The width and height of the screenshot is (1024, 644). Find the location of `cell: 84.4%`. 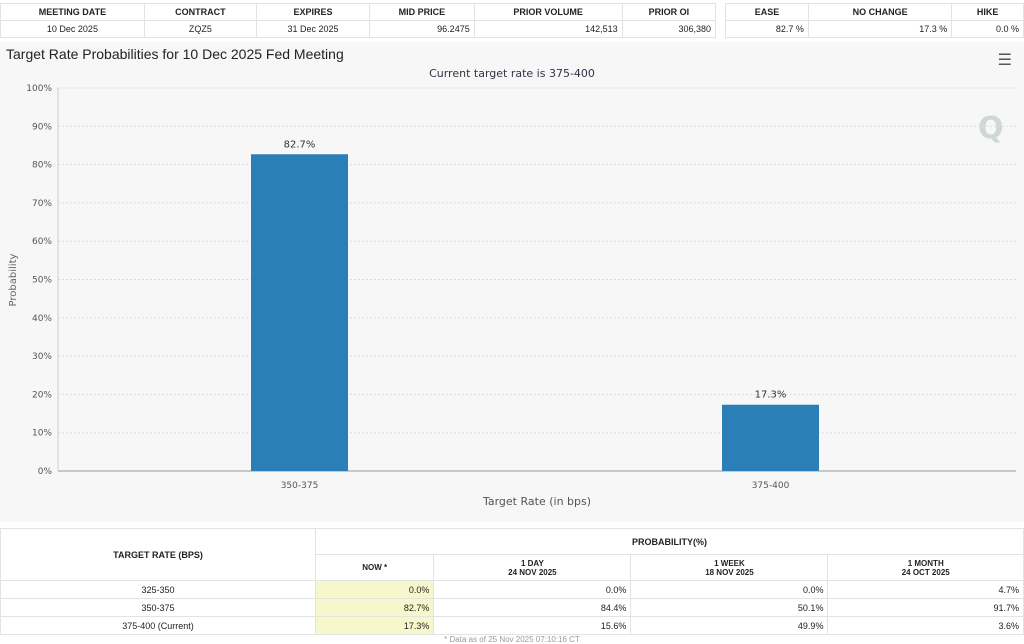

cell: 84.4% is located at coordinates (532, 607).